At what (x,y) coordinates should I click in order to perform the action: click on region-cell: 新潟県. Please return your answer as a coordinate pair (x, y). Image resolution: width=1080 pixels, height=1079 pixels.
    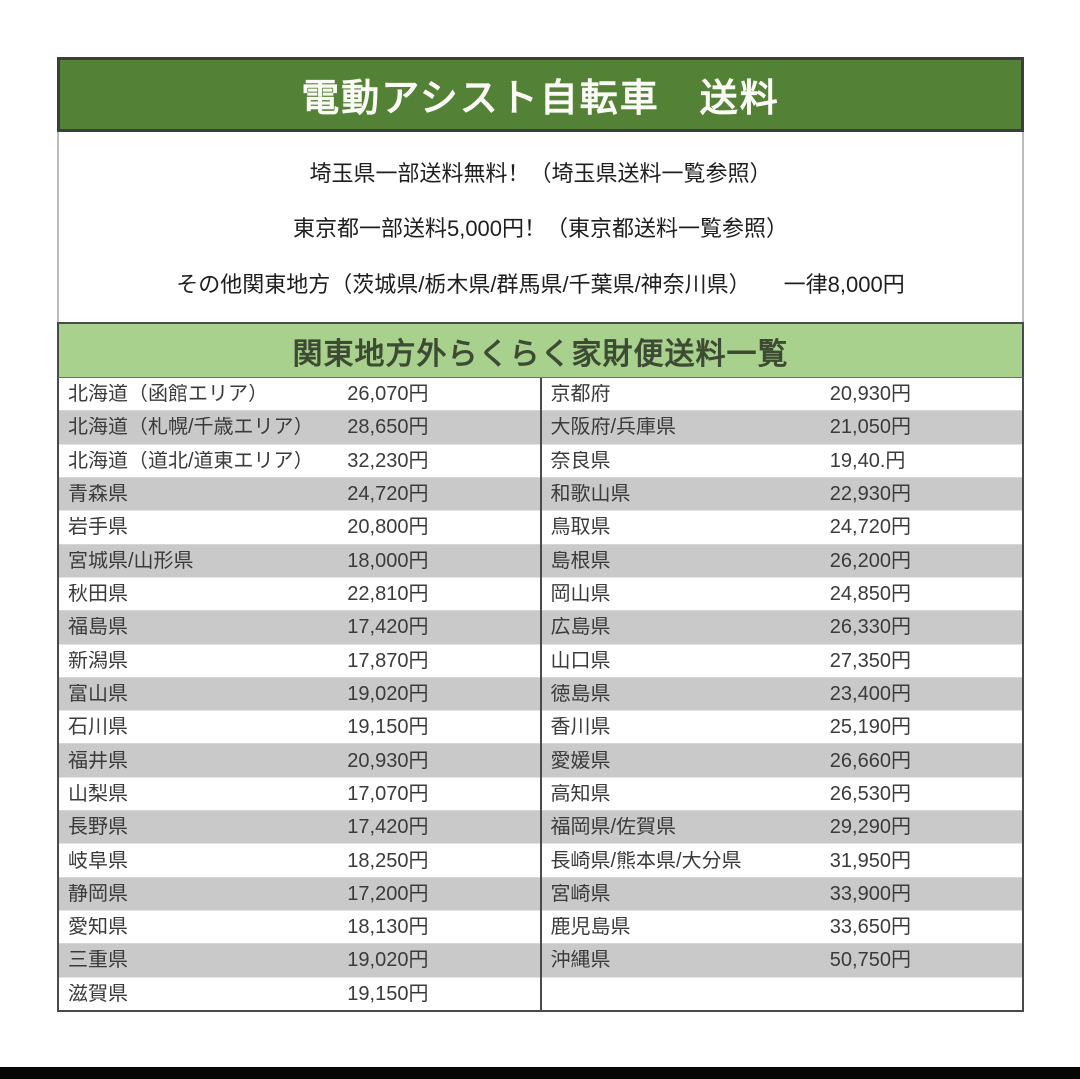
    Looking at the image, I should click on (98, 660).